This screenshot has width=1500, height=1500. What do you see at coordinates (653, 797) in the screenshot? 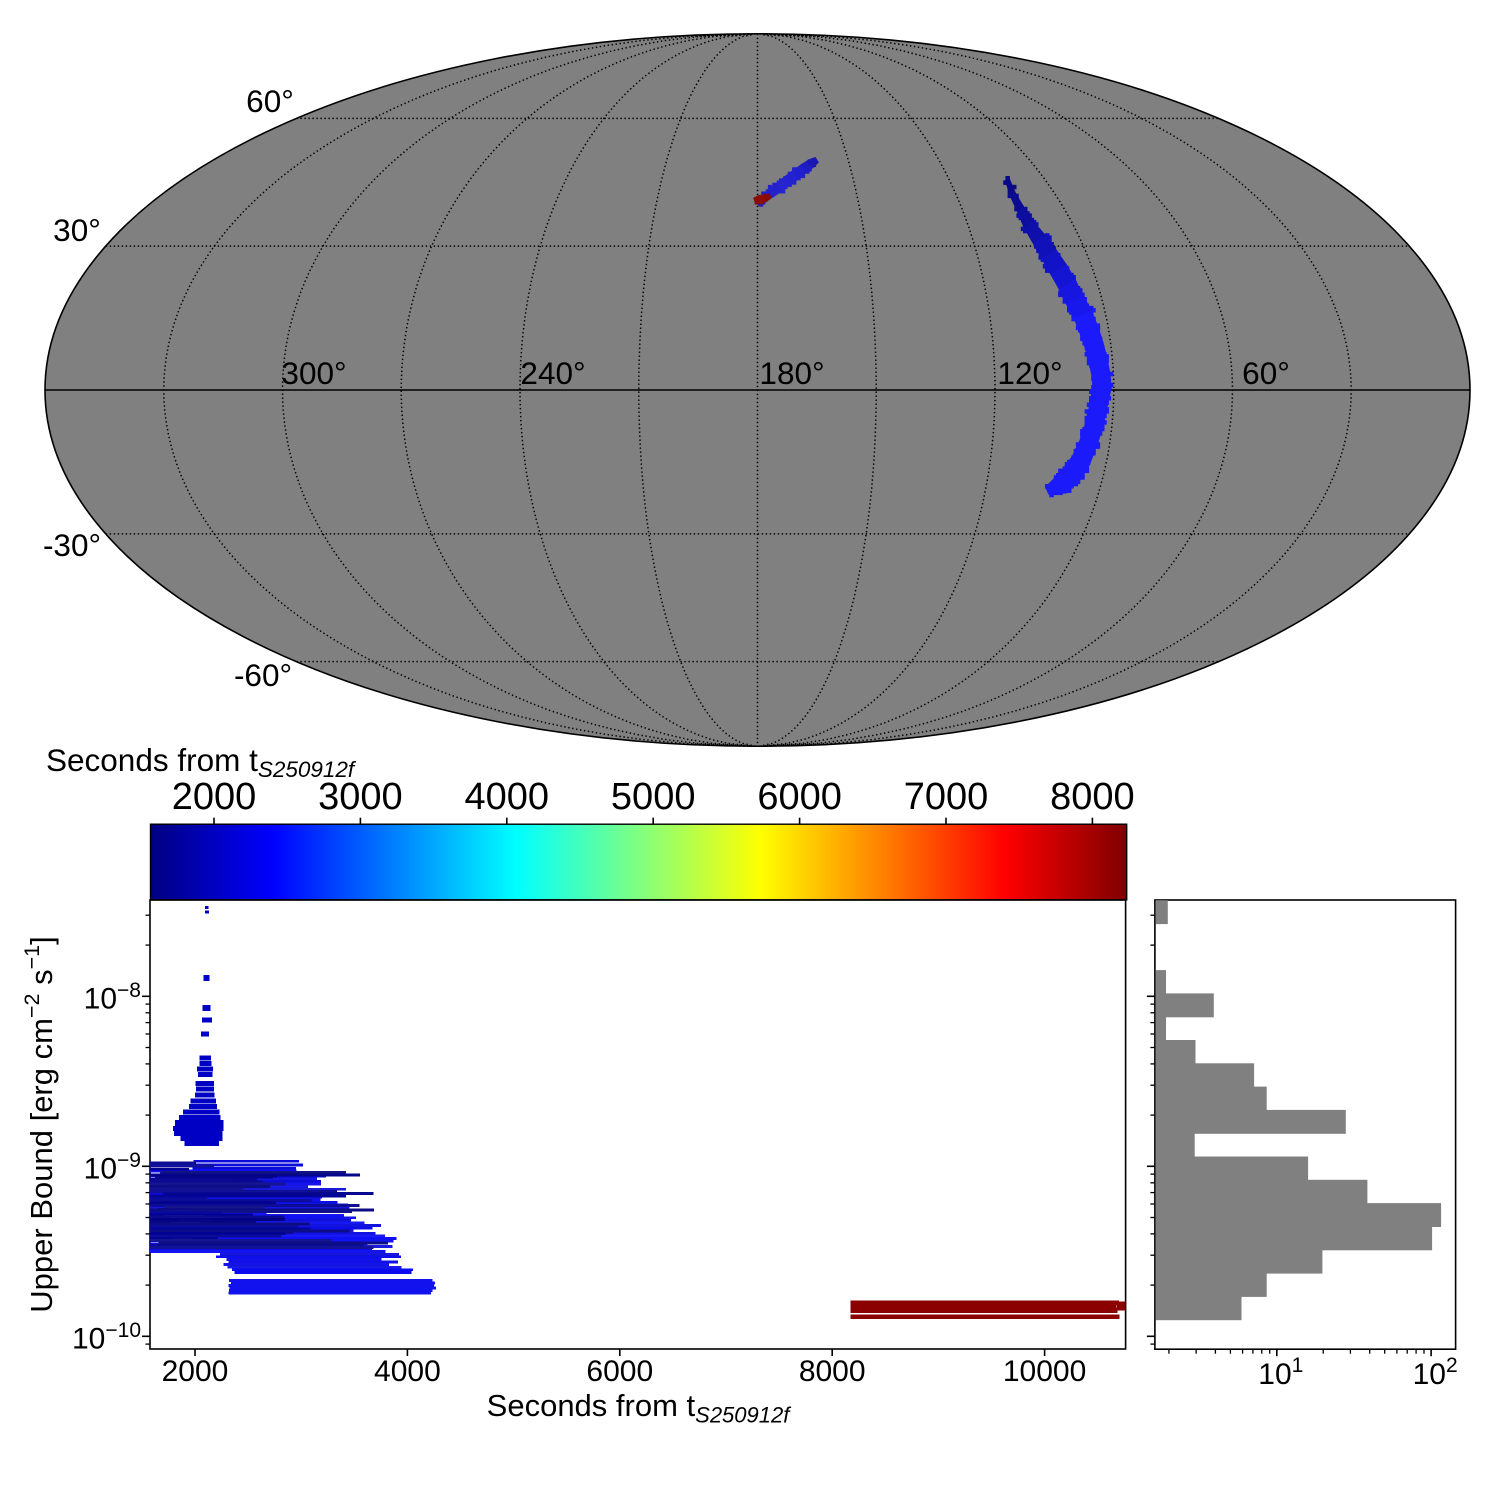
I see `svg-text: 5000` at bounding box center [653, 797].